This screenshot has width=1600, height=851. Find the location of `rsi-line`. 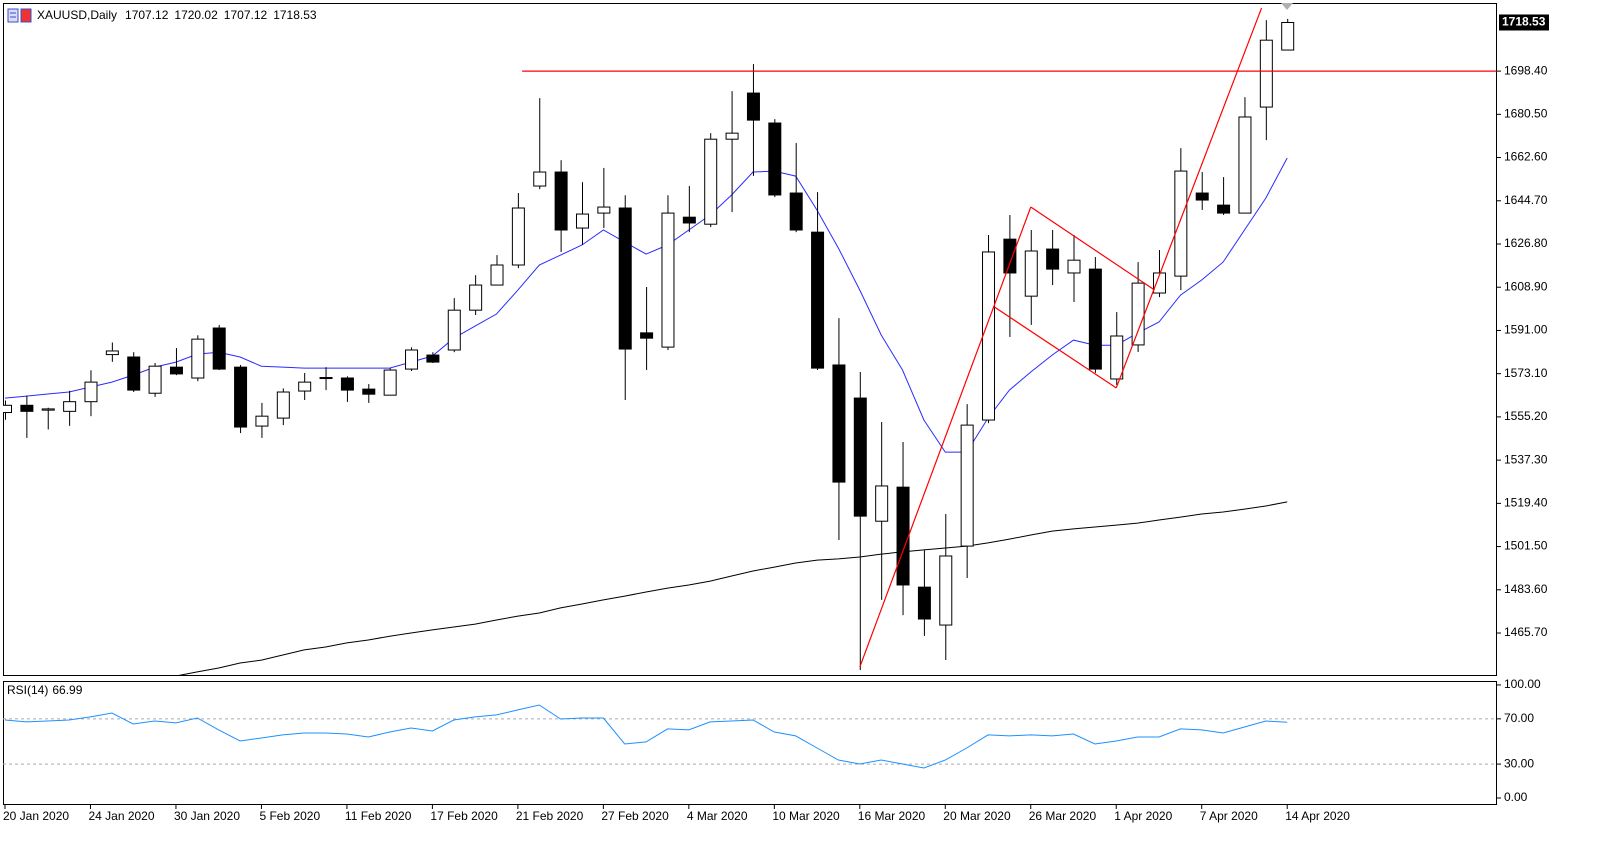

rsi-line is located at coordinates (646, 736).